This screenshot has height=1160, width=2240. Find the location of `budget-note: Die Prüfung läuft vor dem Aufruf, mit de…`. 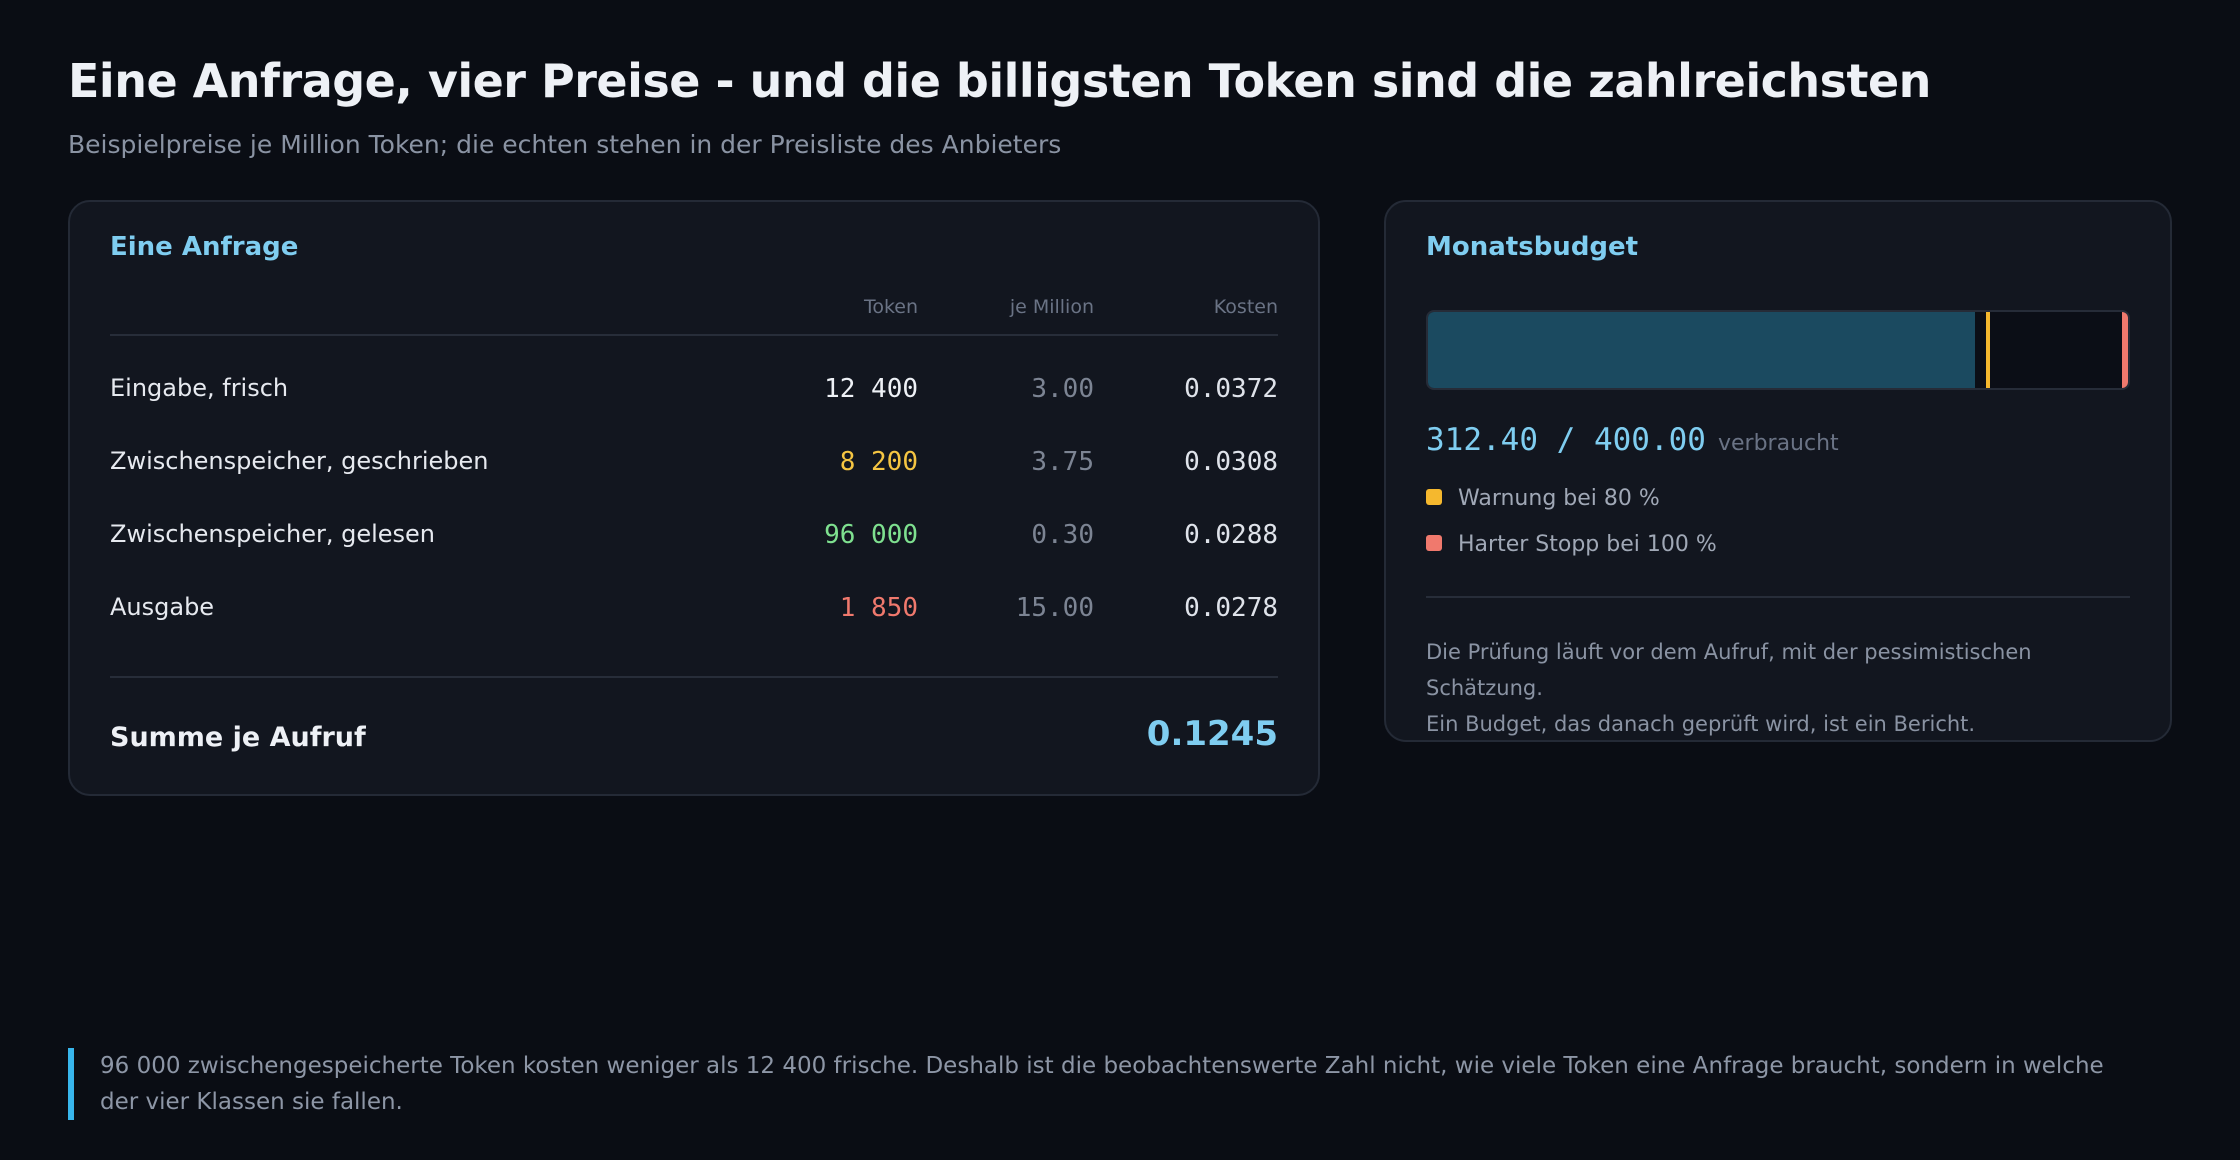

budget-note: Die Prüfung läuft vor dem Aufruf, mit de… is located at coordinates (1778, 688).